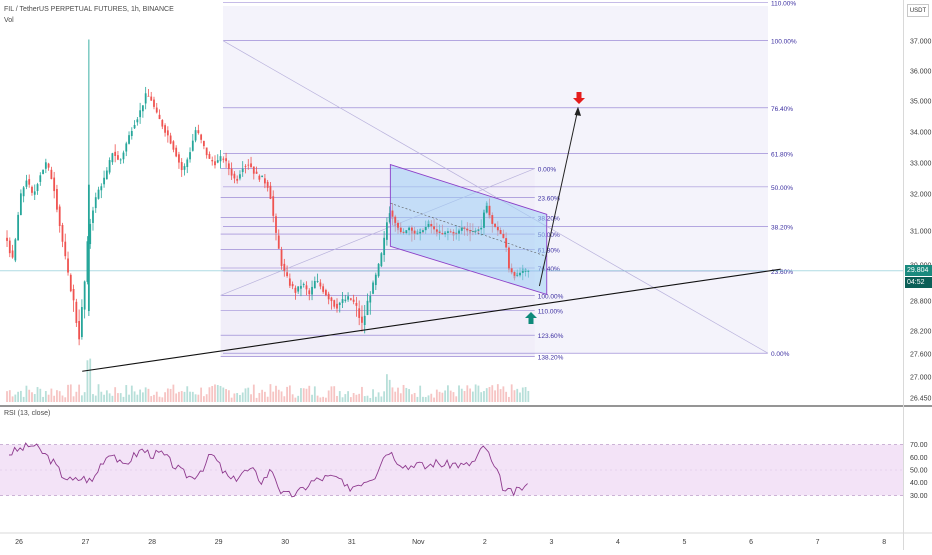  Describe the element at coordinates (751, 542) in the screenshot. I see `time-axis-tick: 6` at that location.